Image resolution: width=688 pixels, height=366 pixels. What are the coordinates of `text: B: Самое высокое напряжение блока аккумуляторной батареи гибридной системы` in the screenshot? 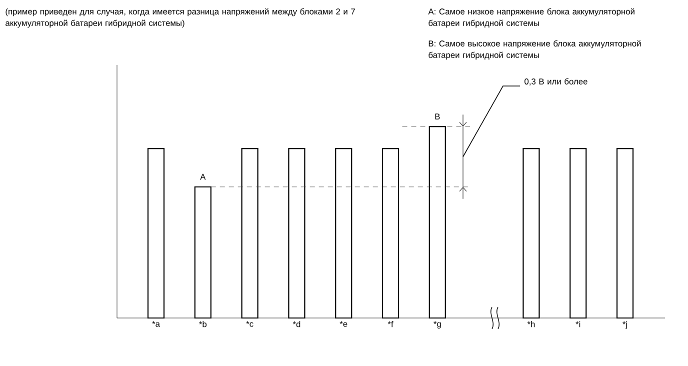 It's located at (534, 50).